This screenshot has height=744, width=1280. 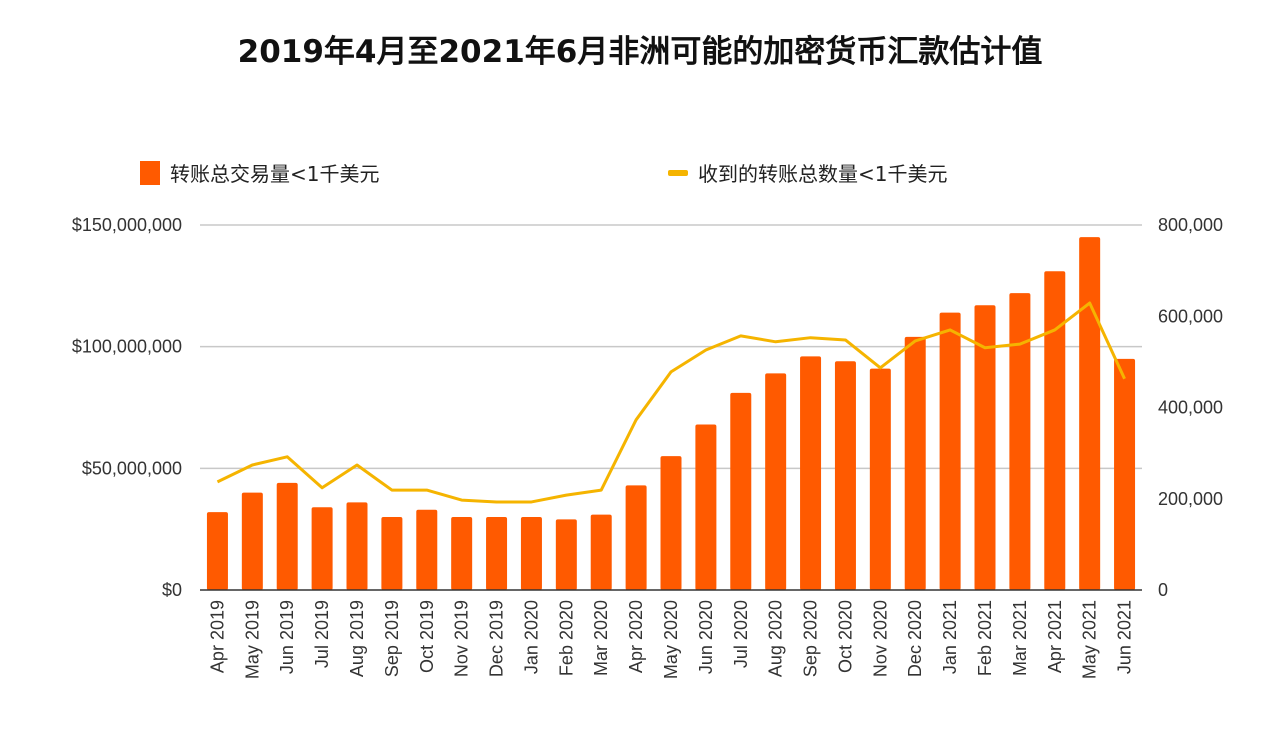 What do you see at coordinates (275, 174) in the screenshot?
I see `legend-label-bar: 转账总交易量<1千美元` at bounding box center [275, 174].